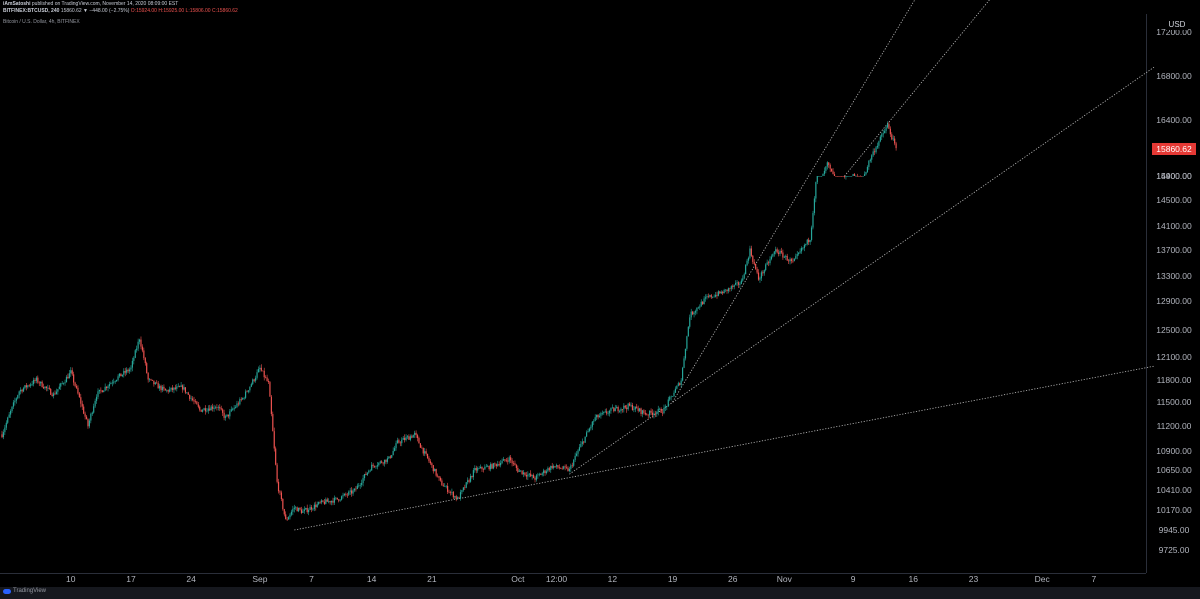  Describe the element at coordinates (31, 11) in the screenshot. I see `symbol-label: BITFINEX:BTCUSD, 240` at that location.